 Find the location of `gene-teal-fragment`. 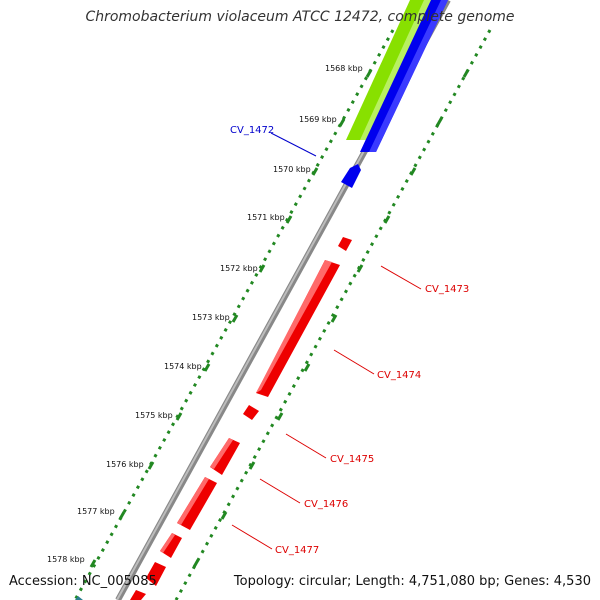

gene-teal-fragment is located at coordinates (79, 598).